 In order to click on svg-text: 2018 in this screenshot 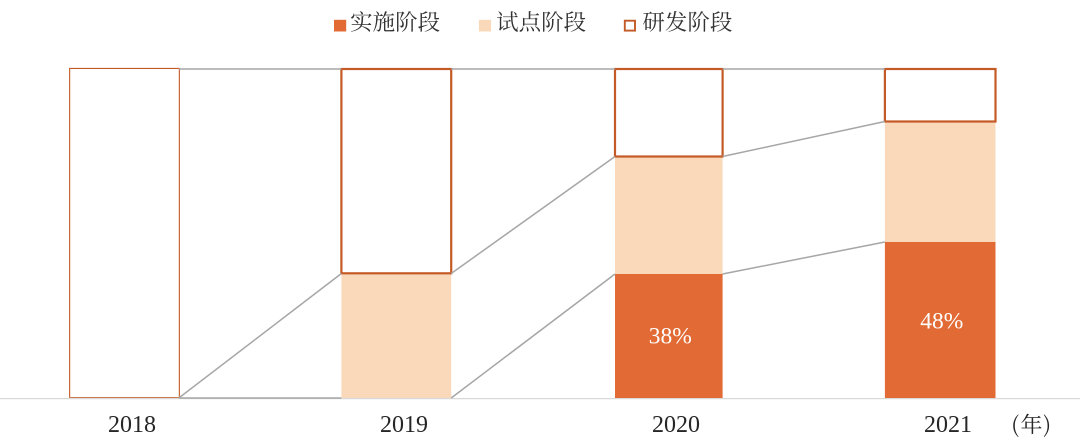, I will do `click(132, 425)`.